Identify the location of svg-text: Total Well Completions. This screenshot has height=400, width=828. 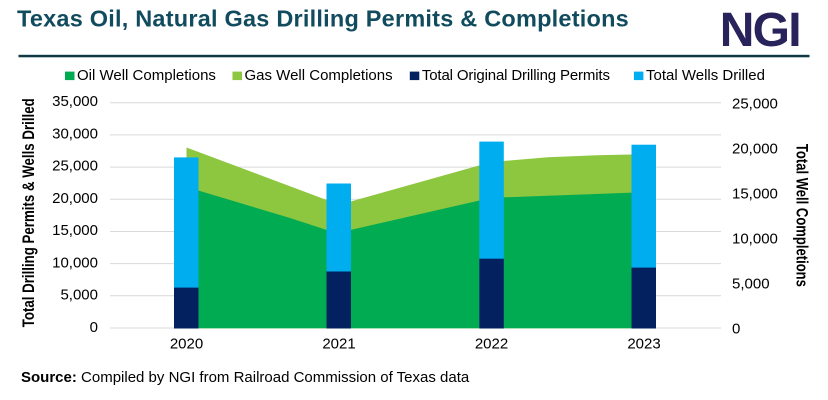
(802, 215).